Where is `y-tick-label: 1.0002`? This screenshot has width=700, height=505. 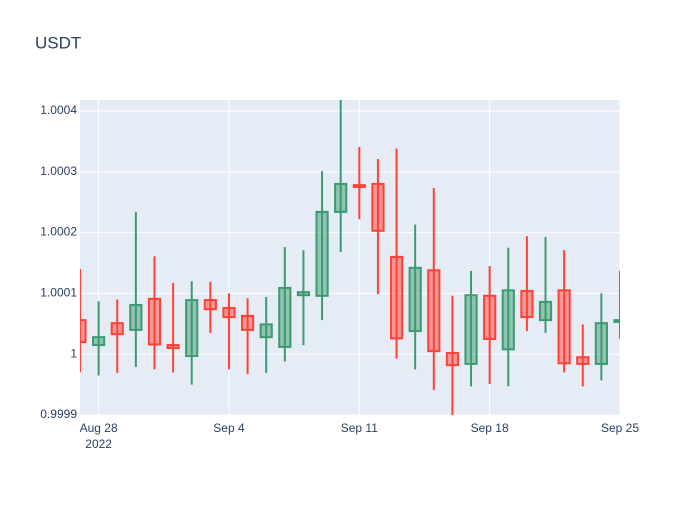
y-tick-label: 1.0002 is located at coordinates (58, 232).